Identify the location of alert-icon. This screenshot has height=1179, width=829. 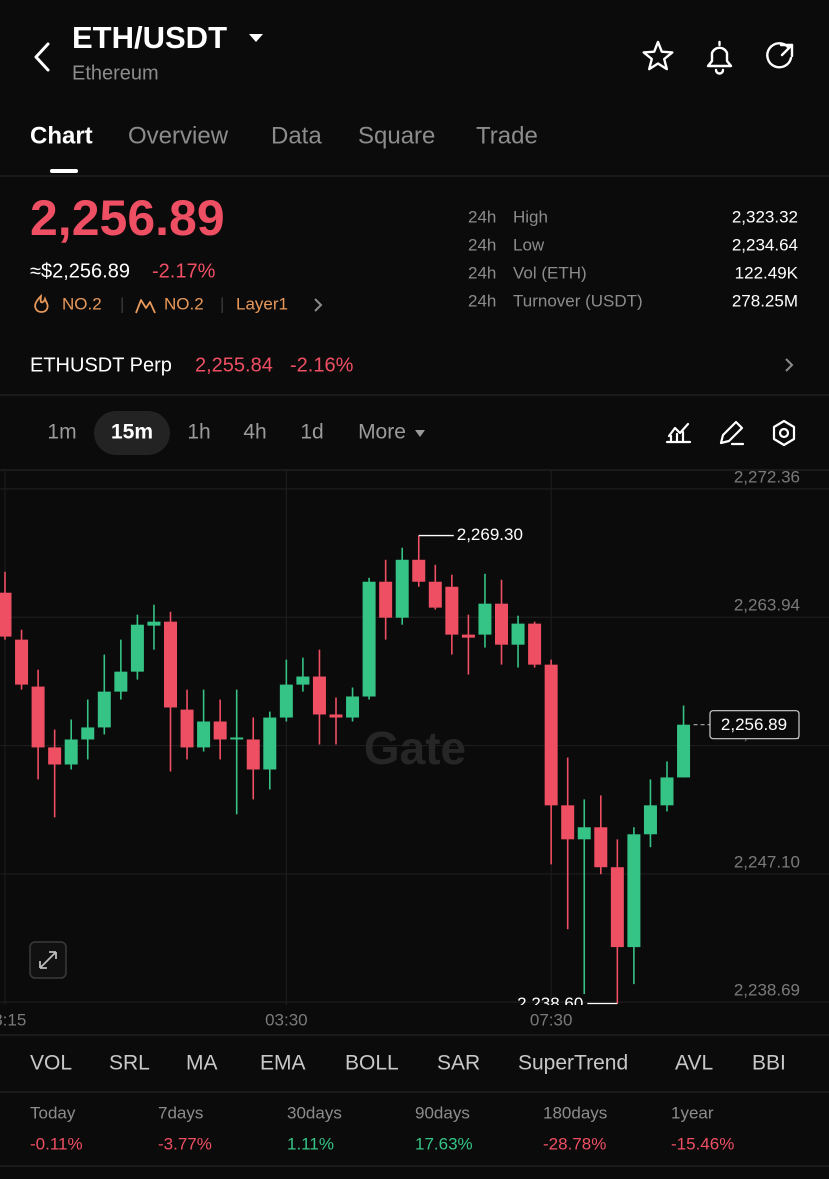
(719, 57).